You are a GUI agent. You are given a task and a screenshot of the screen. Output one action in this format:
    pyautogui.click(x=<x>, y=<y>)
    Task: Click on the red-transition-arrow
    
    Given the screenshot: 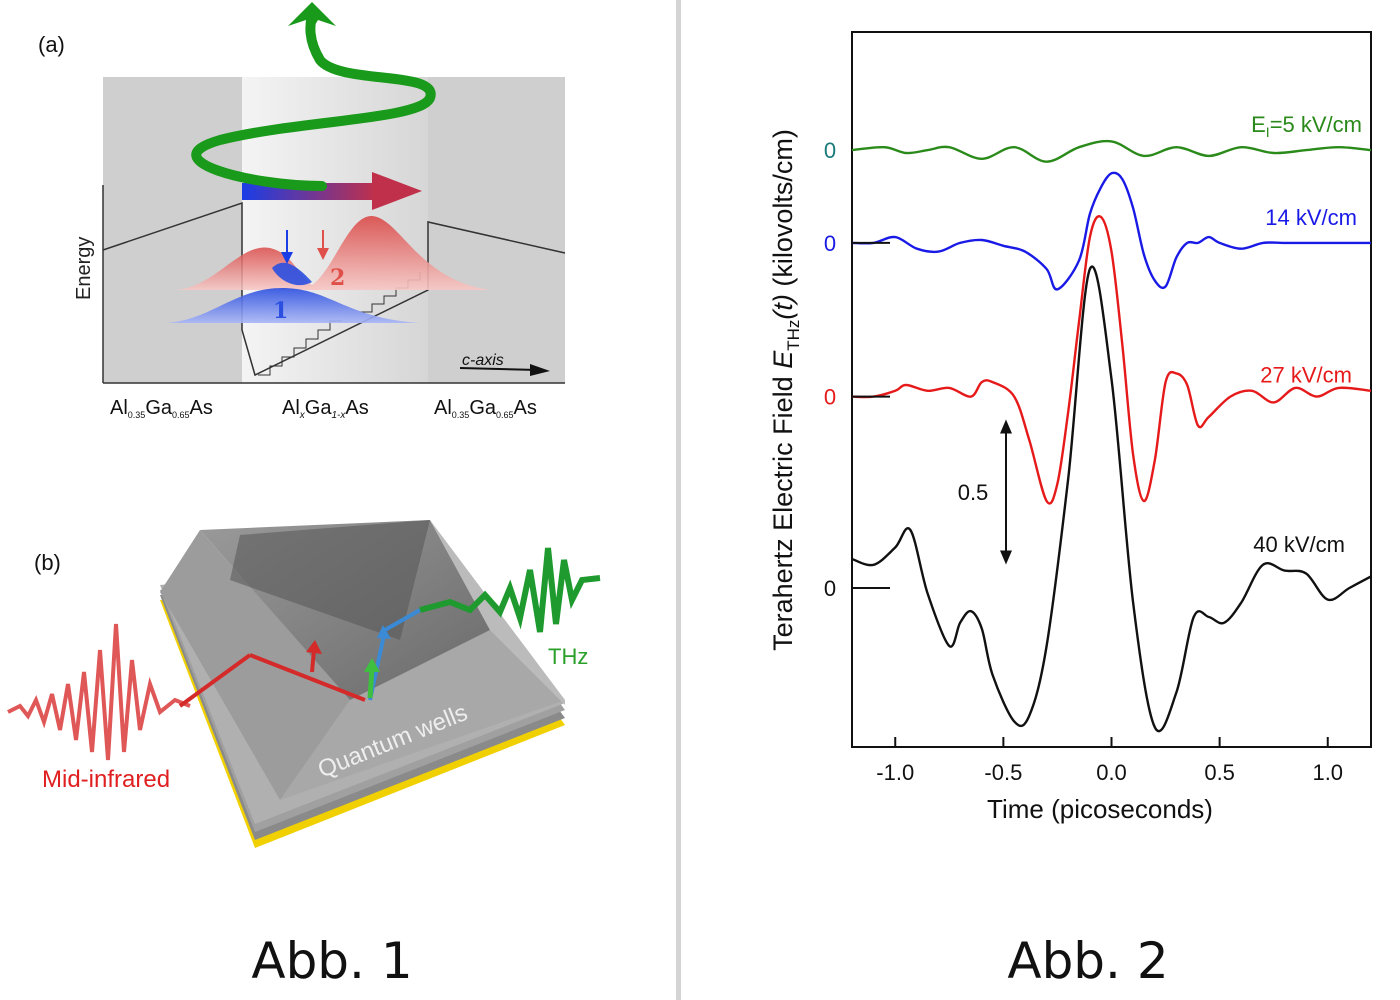 What is the action you would take?
    pyautogui.click(x=323, y=245)
    